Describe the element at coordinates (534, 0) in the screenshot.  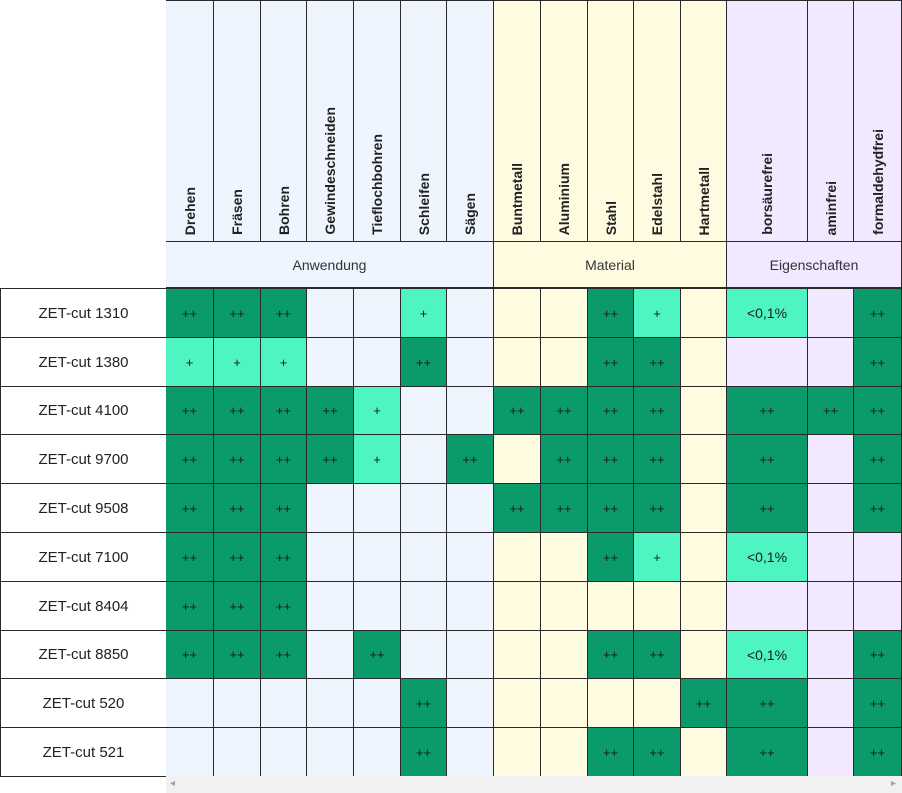
I see `table-top-border` at that location.